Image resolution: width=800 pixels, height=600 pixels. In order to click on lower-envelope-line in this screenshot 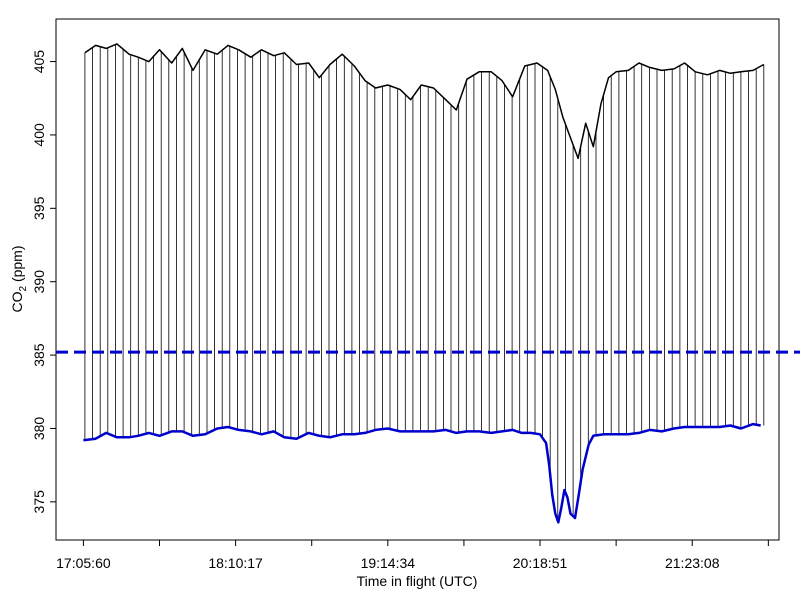, I will do `click(422, 473)`.